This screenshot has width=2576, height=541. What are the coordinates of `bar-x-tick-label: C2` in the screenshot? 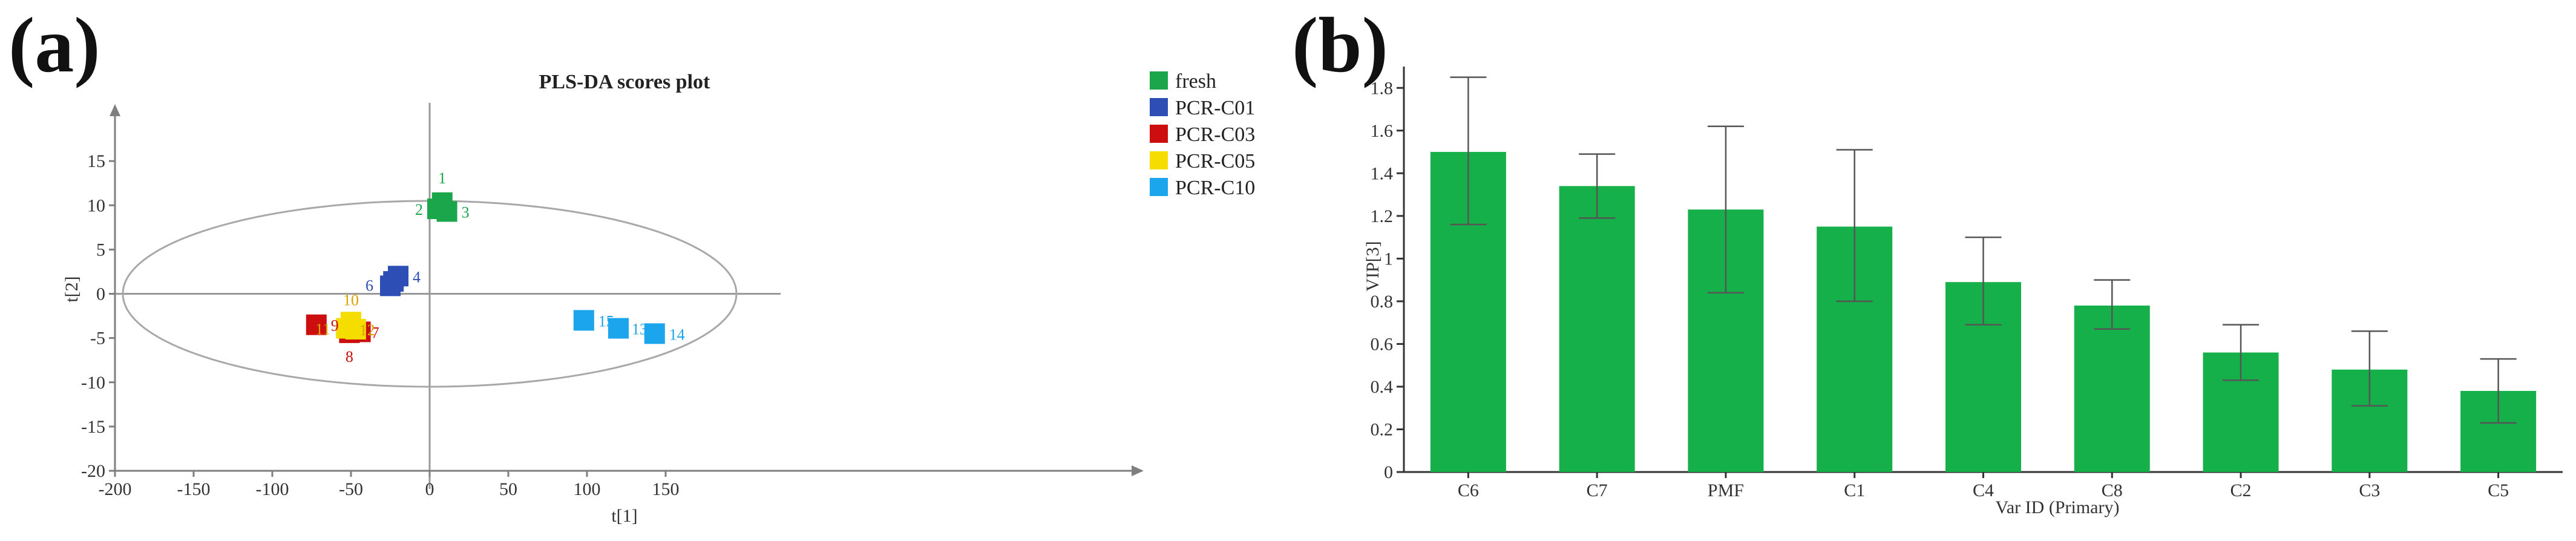 It's located at (2241, 490).